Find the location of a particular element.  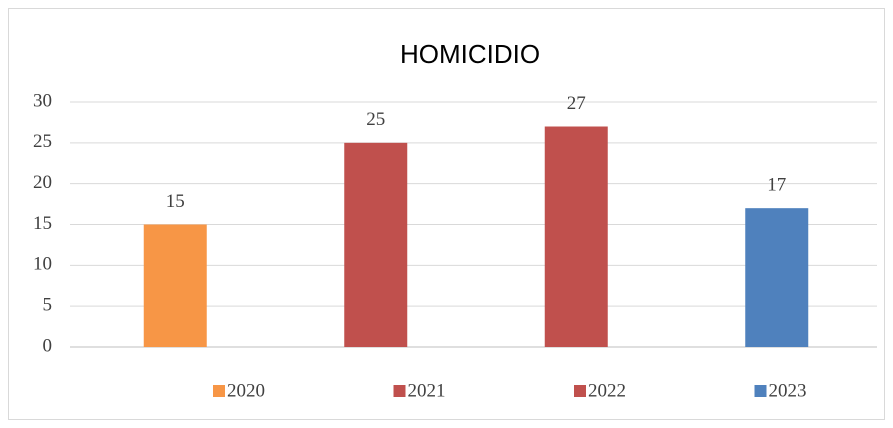

y-tick-label: 0 is located at coordinates (48, 345).